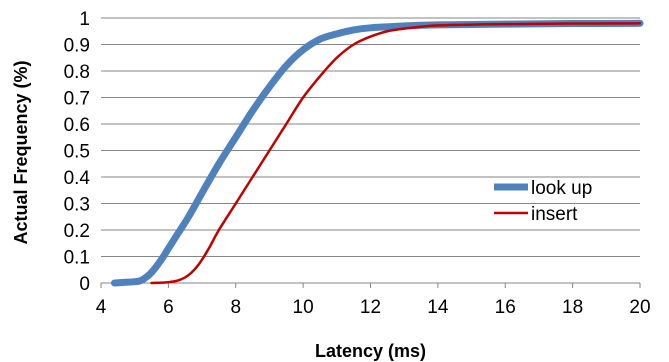  I want to click on x-tick-label: 10, so click(303, 307).